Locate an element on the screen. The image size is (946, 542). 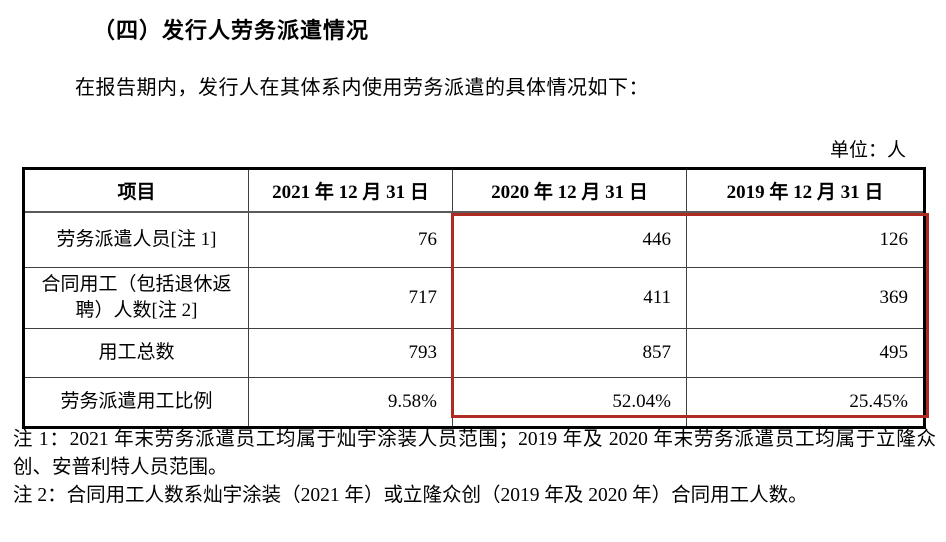
row-label: 合同用工（包括退休返聘）人数[注 2] is located at coordinates (136, 298).